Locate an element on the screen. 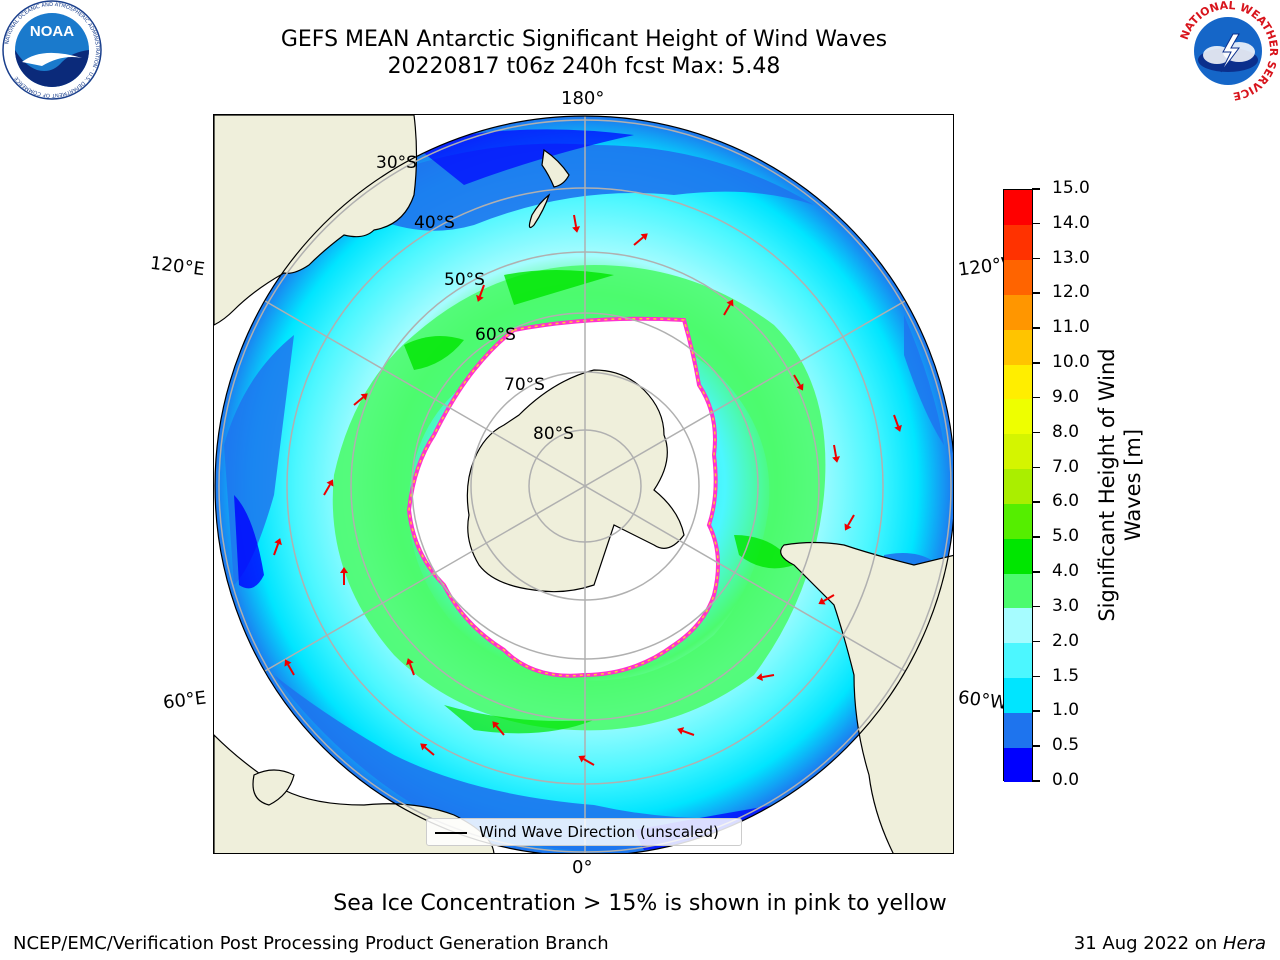 Image resolution: width=1280 pixels, height=960 pixels. lat-label-30s: 30°S is located at coordinates (396, 163).